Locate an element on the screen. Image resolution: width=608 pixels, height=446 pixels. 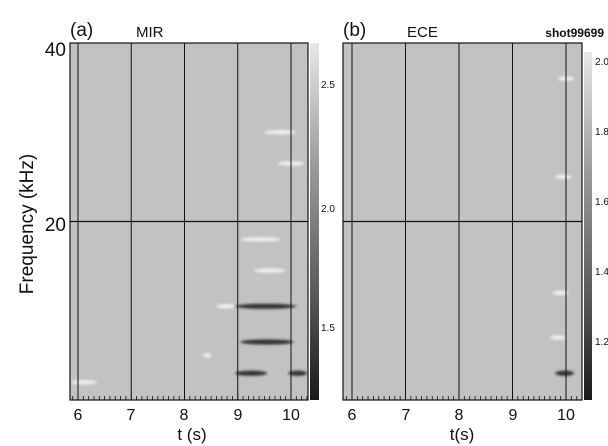
panel-b-x-tick-10: 10 is located at coordinates (566, 415).